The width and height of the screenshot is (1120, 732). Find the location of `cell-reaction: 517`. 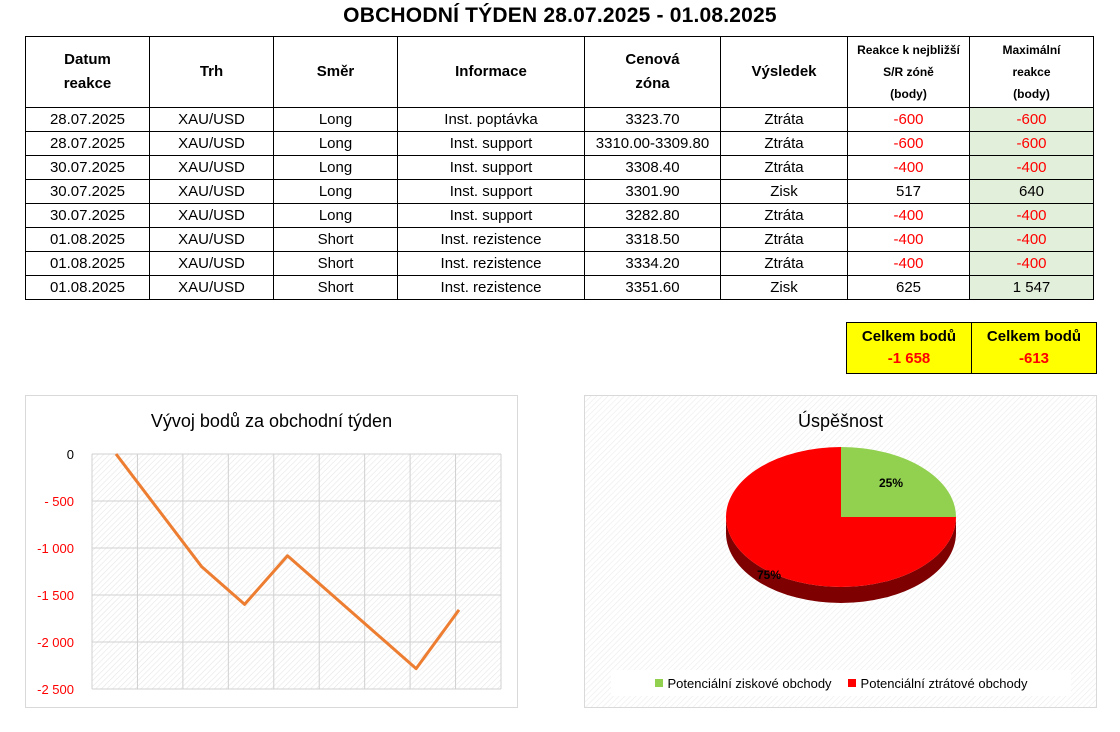

cell-reaction: 517 is located at coordinates (908, 191).